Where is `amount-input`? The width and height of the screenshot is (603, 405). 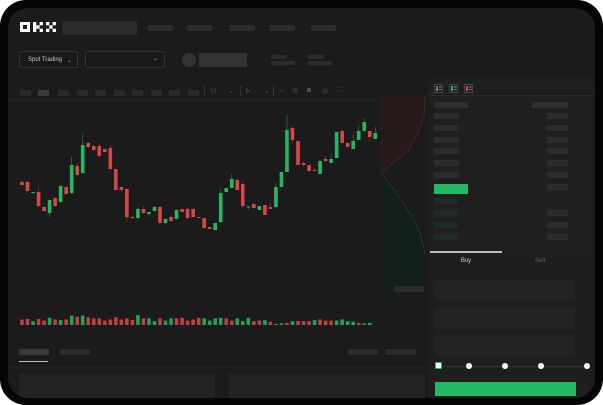 amount-input is located at coordinates (505, 318).